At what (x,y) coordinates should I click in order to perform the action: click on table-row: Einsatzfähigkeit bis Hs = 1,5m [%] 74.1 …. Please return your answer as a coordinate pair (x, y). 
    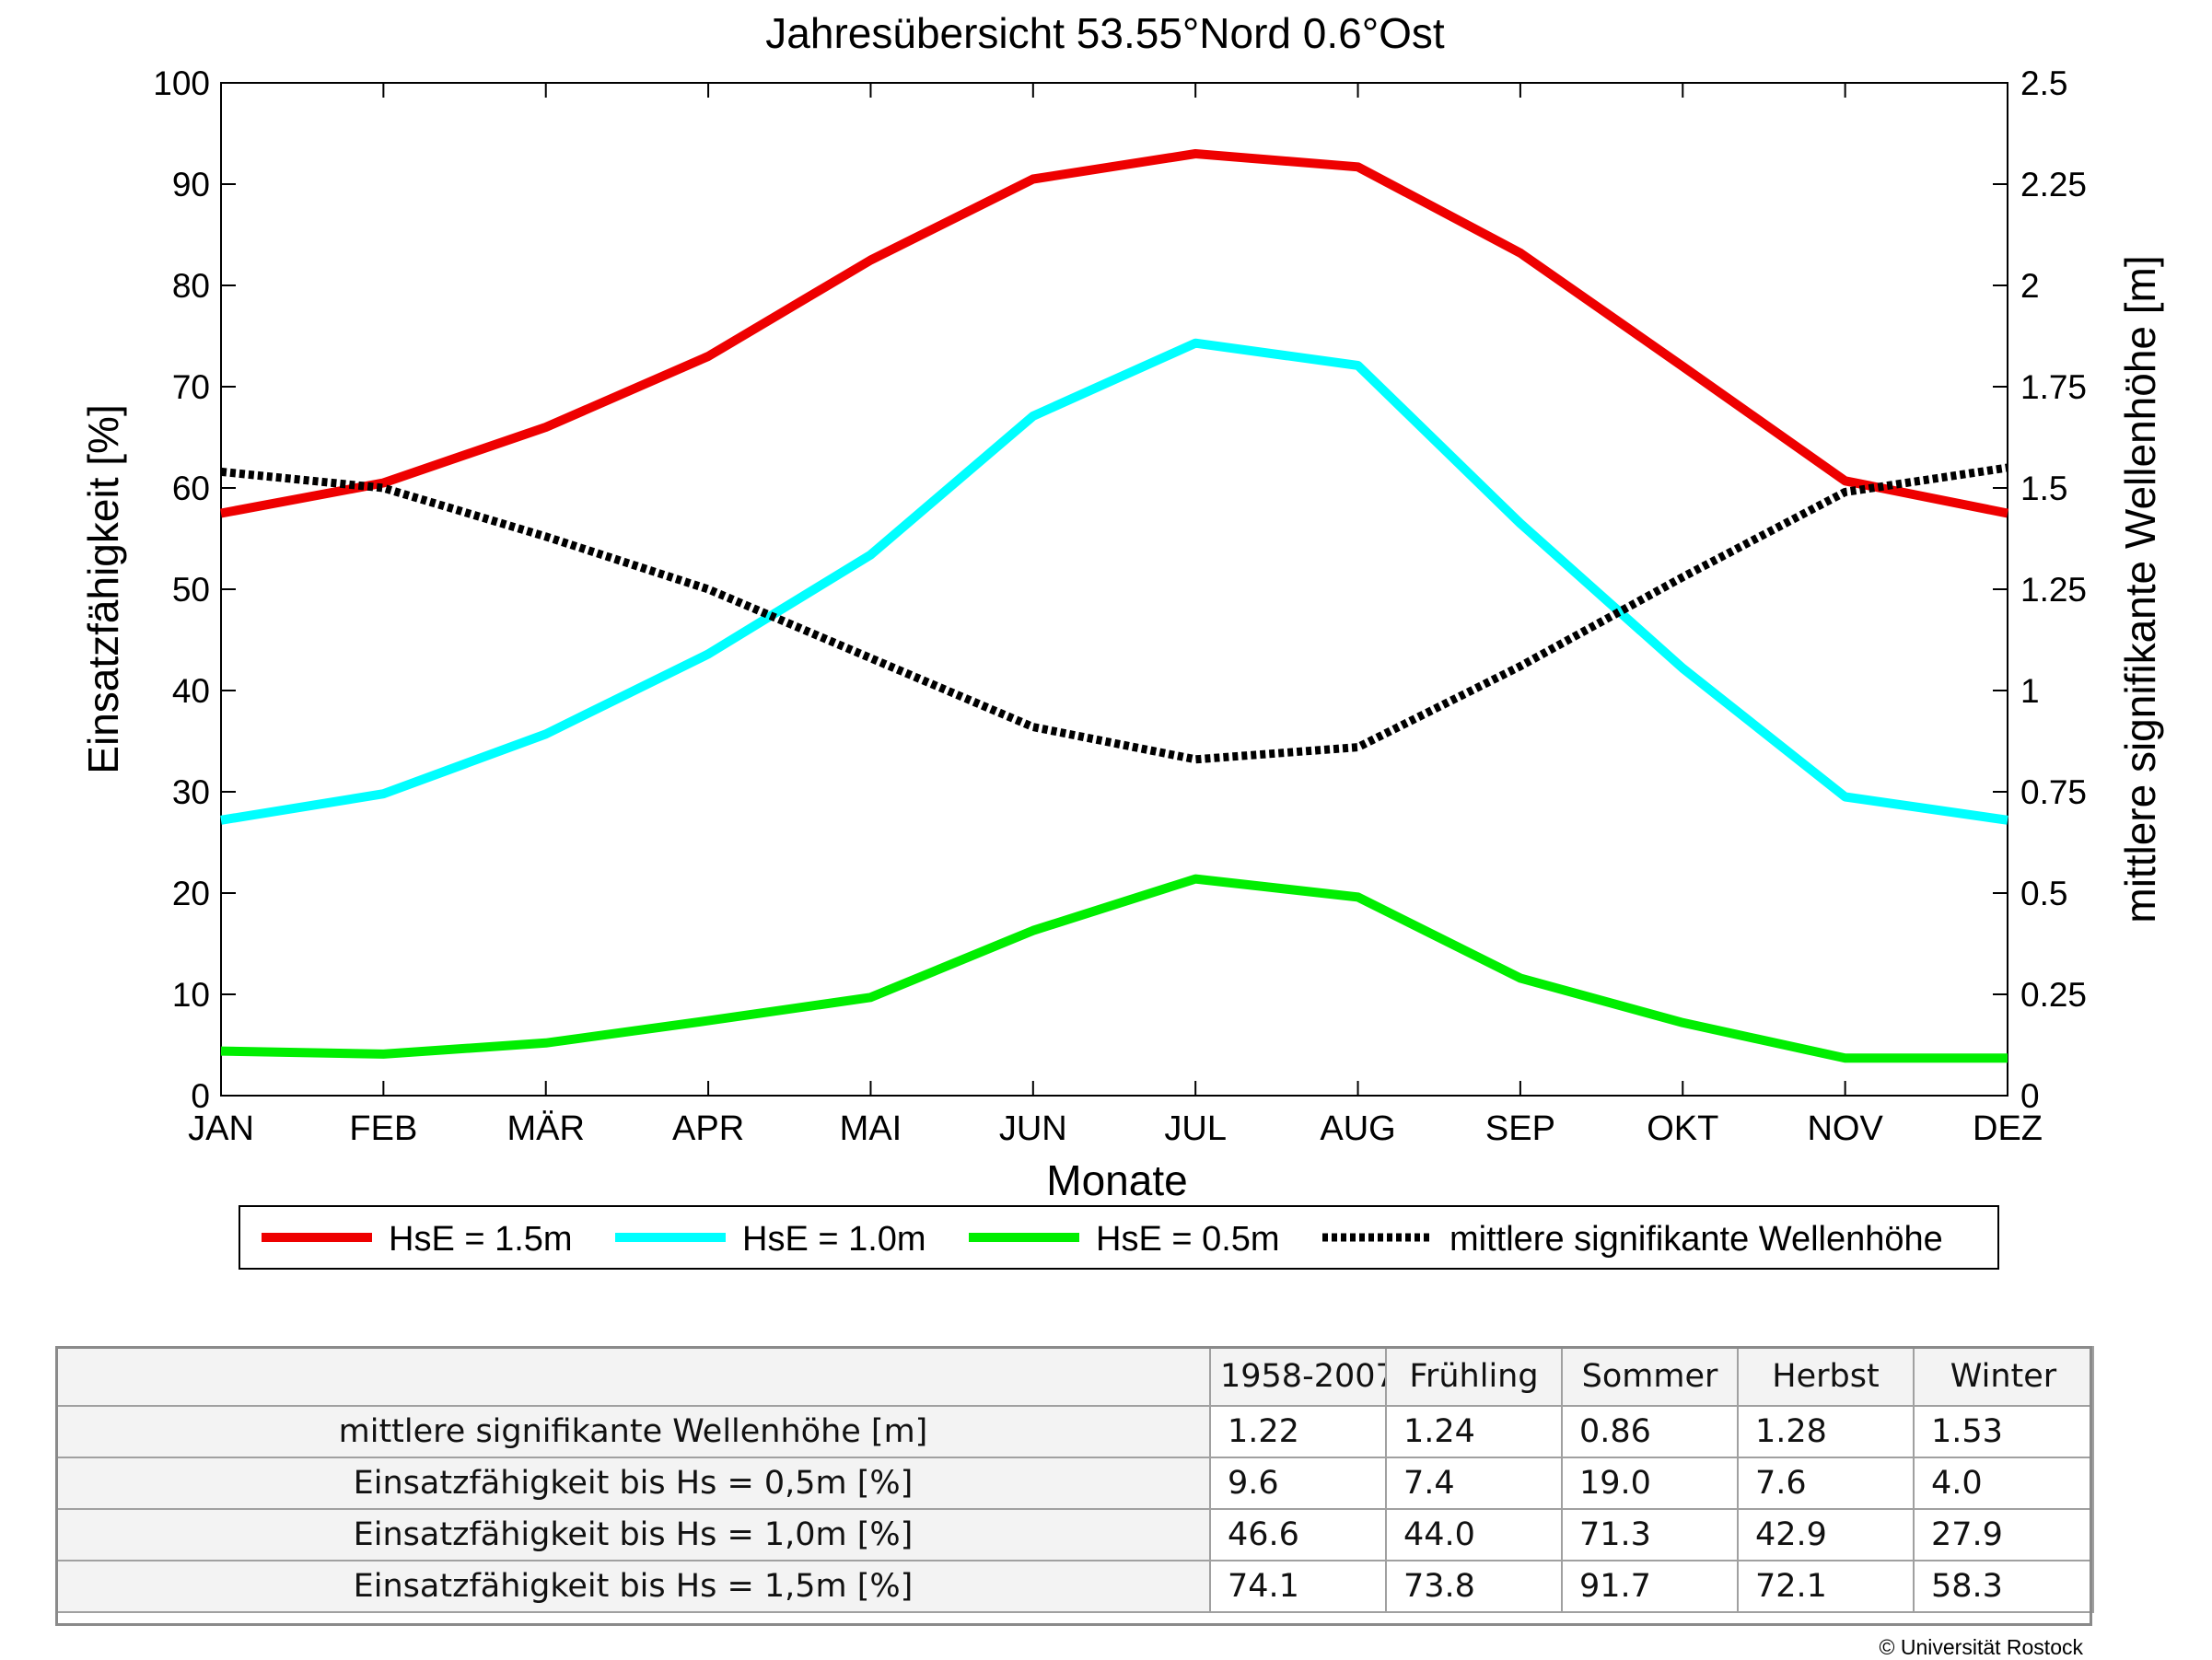
    Looking at the image, I should click on (1075, 1586).